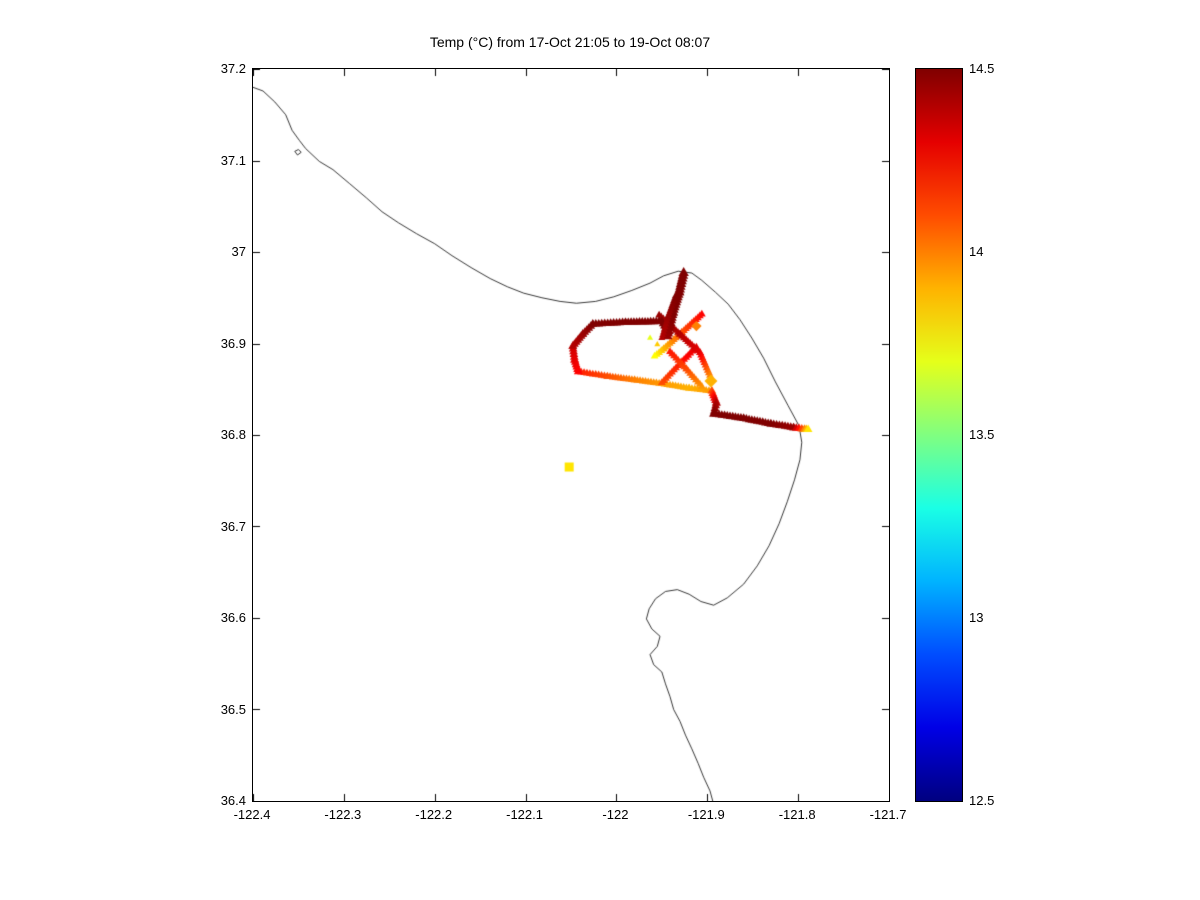  I want to click on colorbar, so click(939, 435).